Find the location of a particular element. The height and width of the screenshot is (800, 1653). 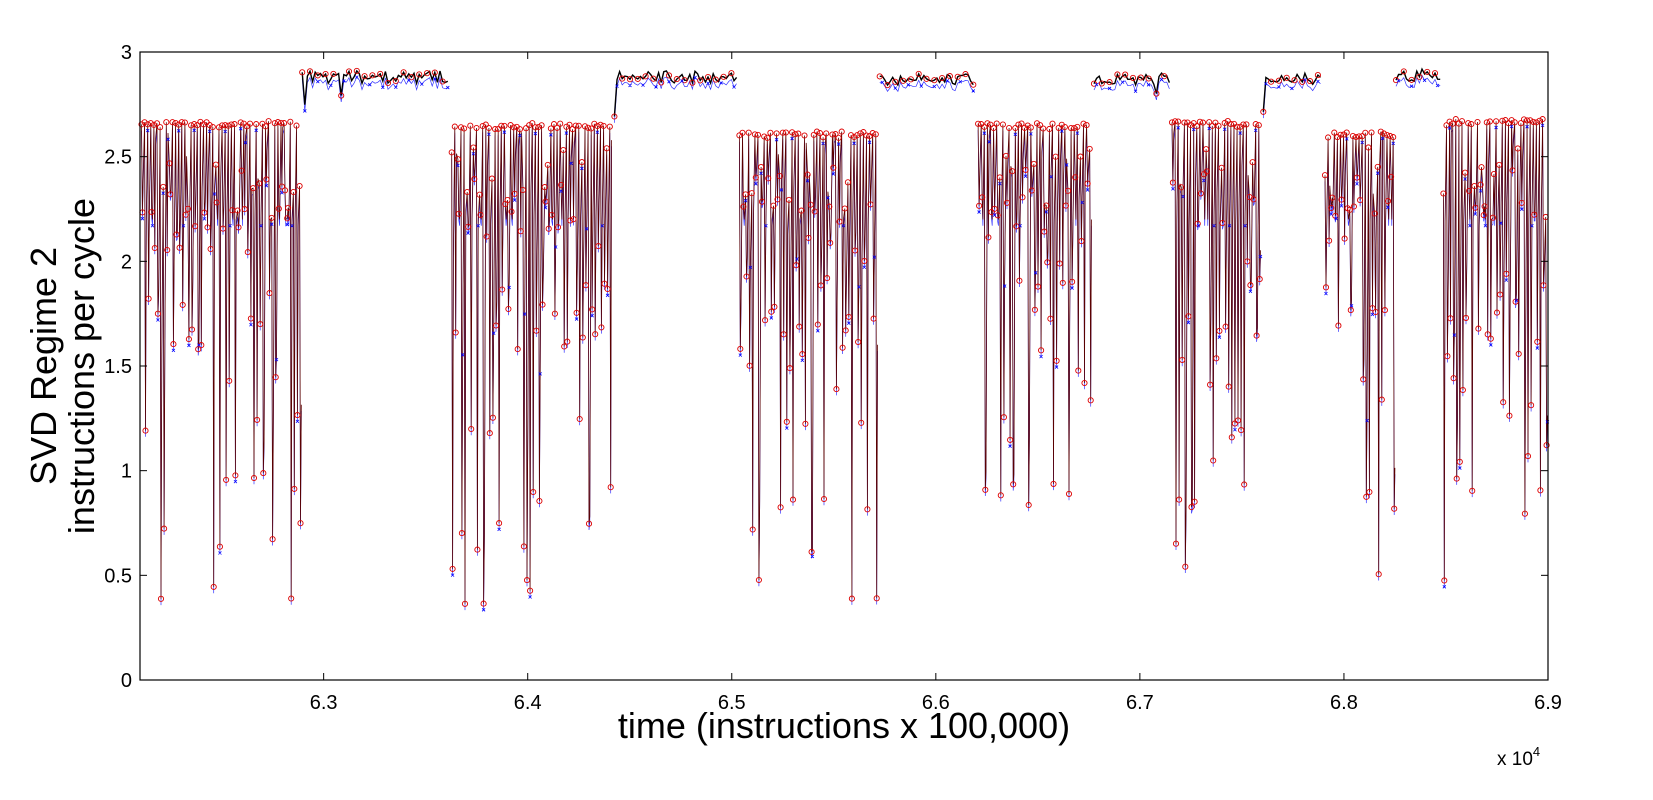

y-tick-label: 2 is located at coordinates (126, 262).